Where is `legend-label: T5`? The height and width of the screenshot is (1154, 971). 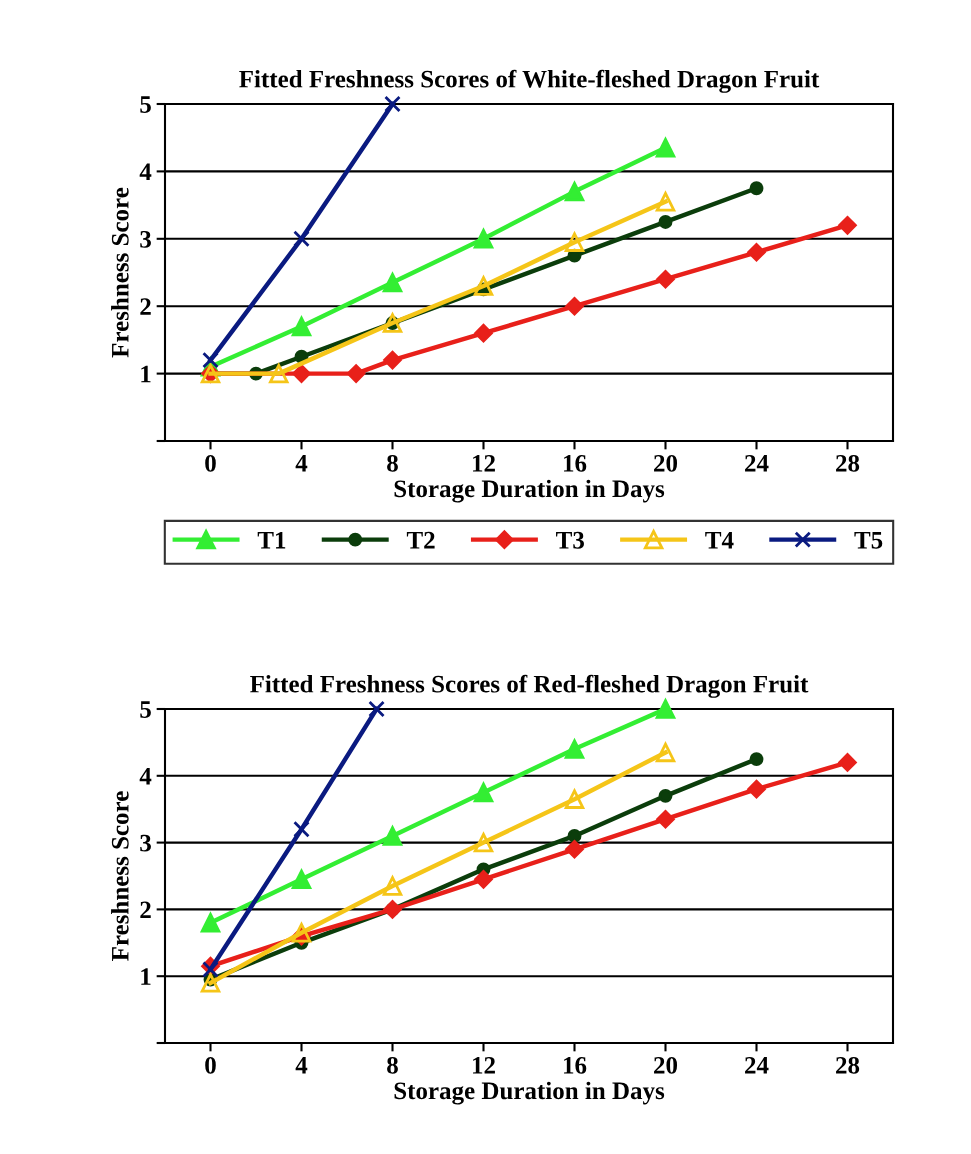
legend-label: T5 is located at coordinates (868, 540).